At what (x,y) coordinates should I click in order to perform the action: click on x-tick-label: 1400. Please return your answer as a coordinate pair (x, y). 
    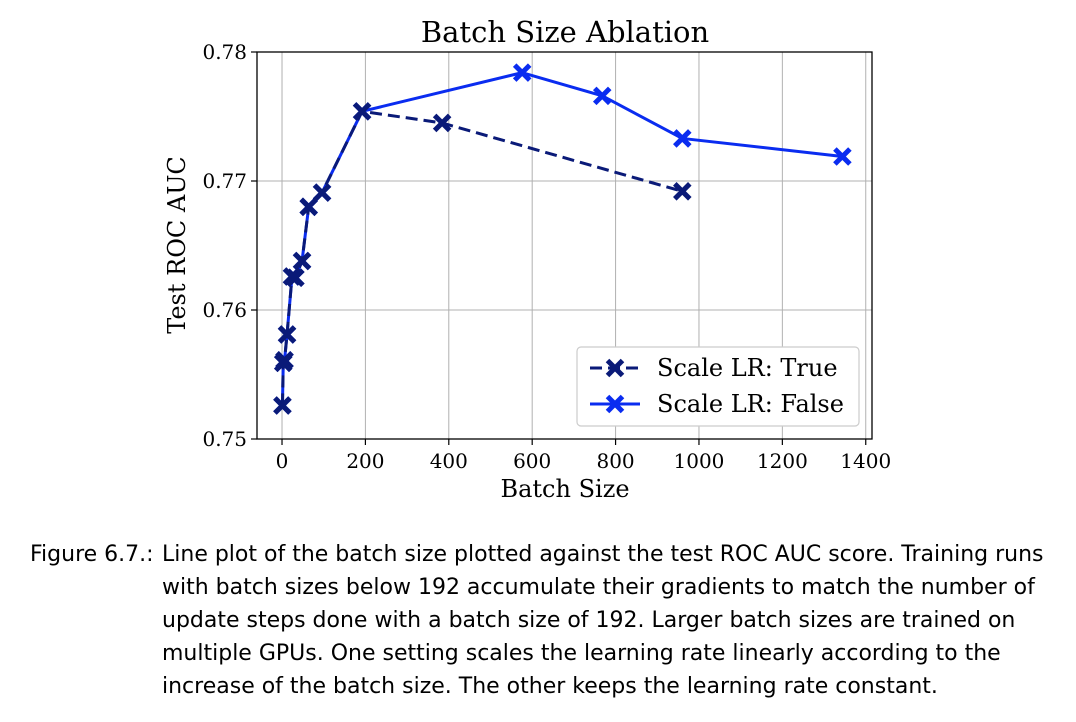
    Looking at the image, I should click on (865, 461).